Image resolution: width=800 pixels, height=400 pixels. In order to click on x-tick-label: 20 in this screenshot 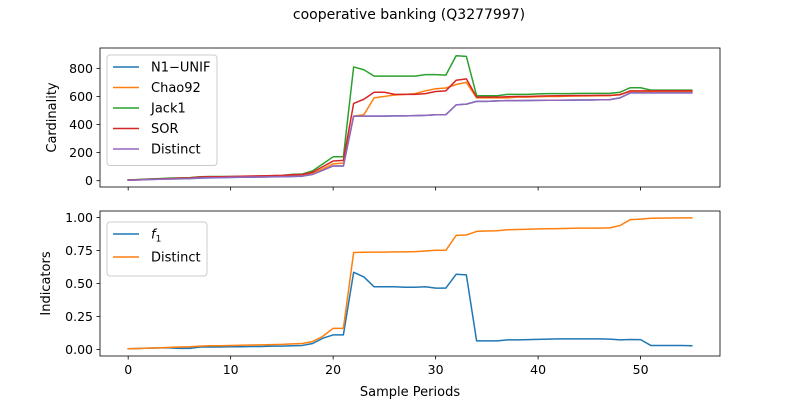, I will do `click(333, 369)`.